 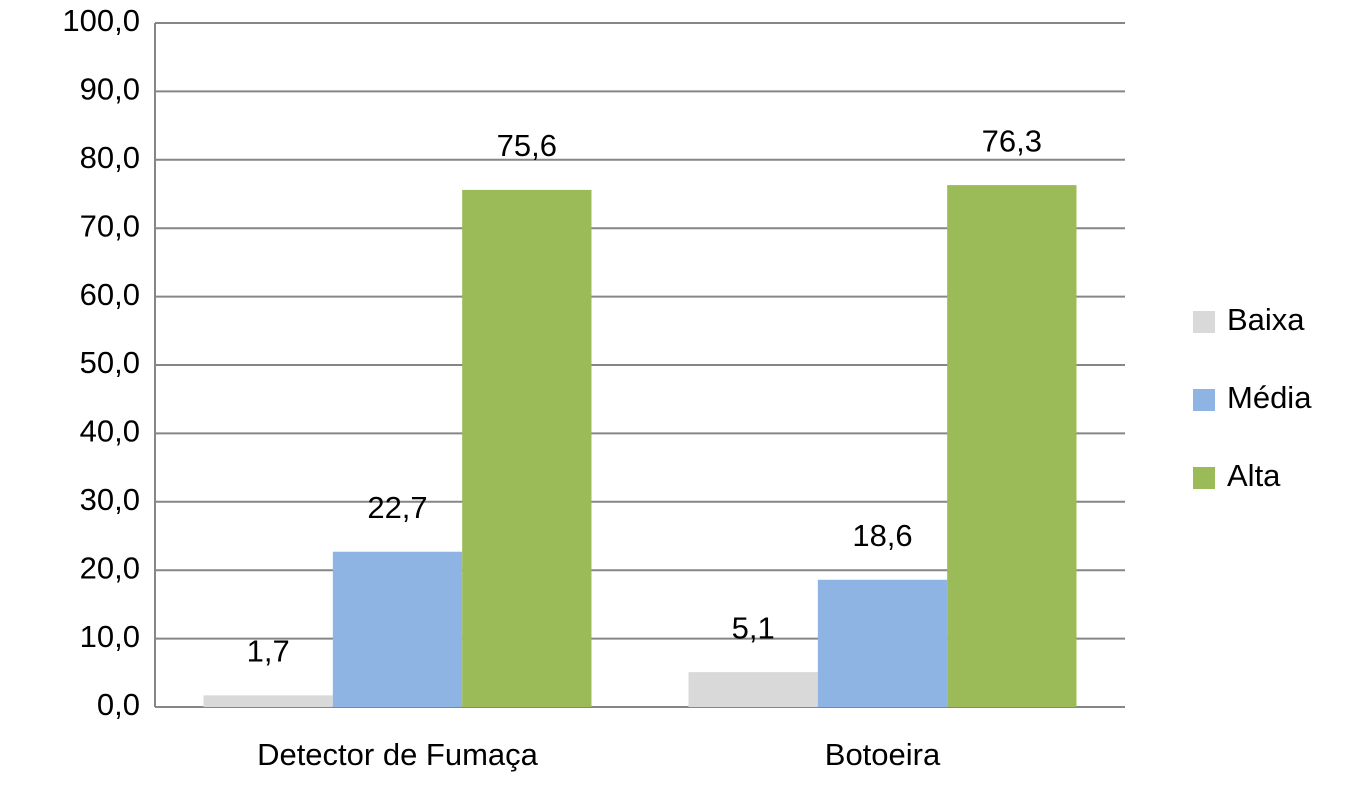 What do you see at coordinates (110, 567) in the screenshot?
I see `y-tick-label: 20,0` at bounding box center [110, 567].